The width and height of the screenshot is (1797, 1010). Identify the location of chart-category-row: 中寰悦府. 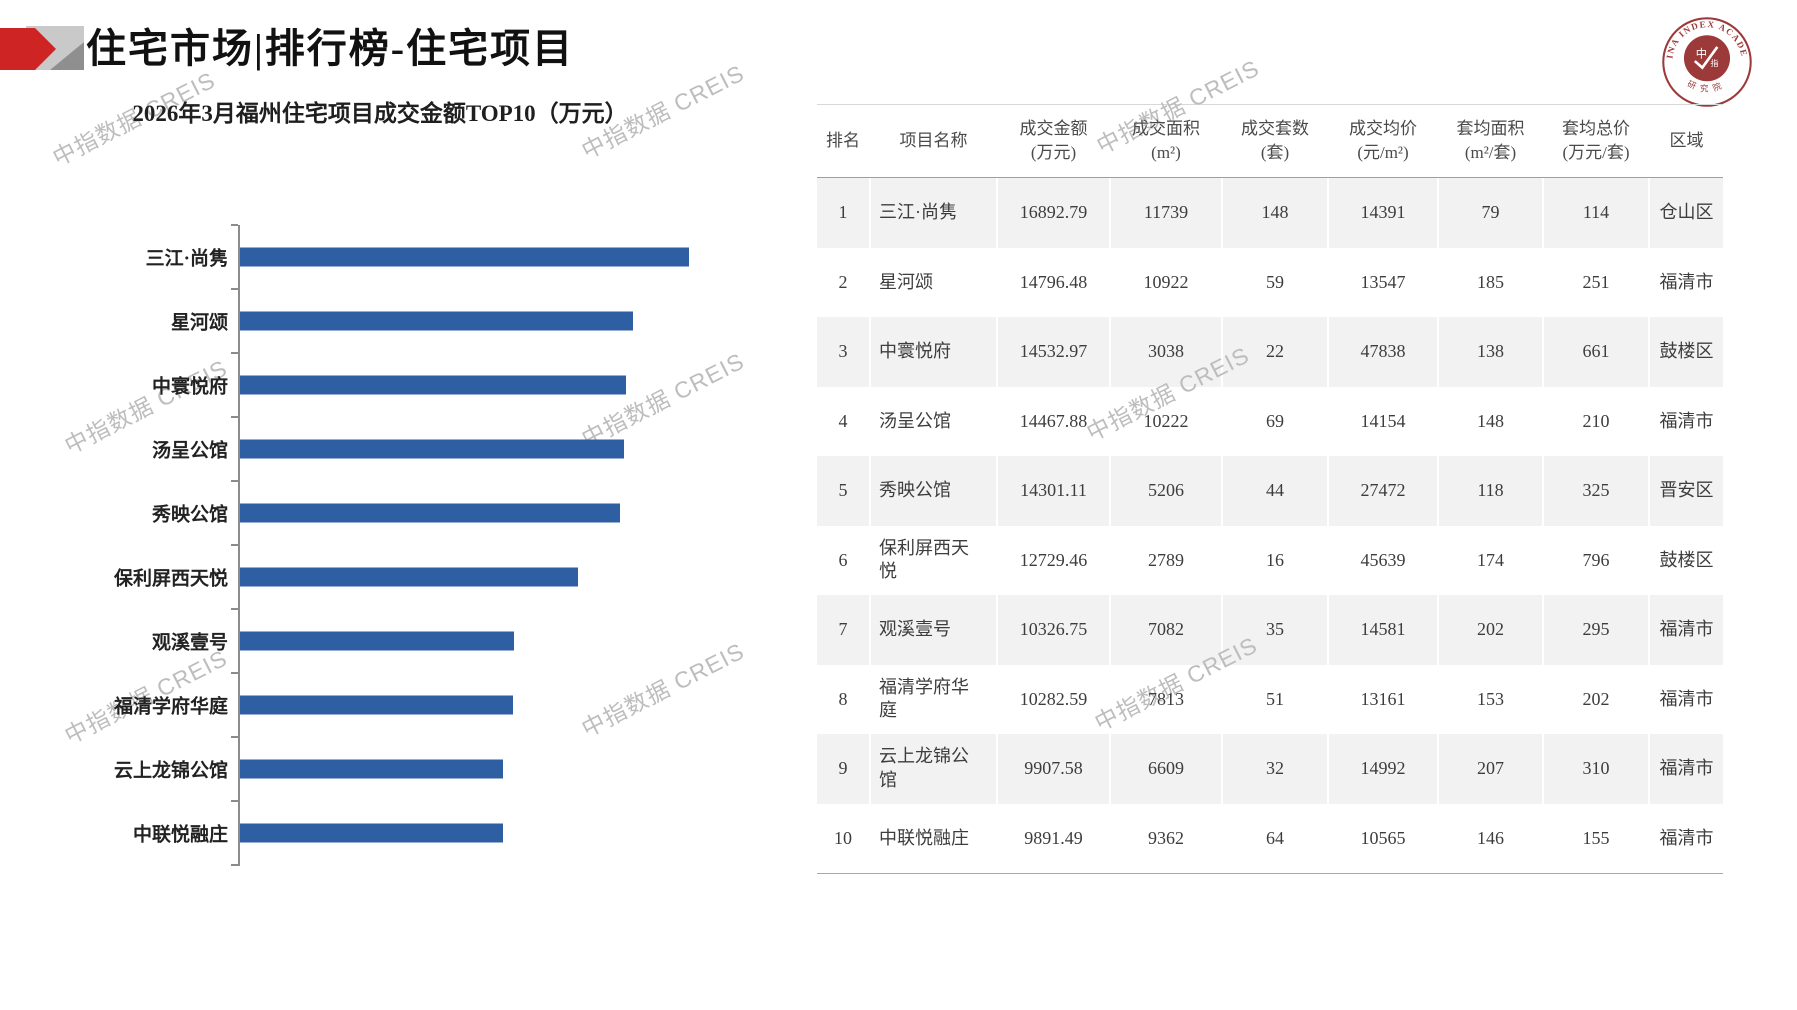
(430, 384).